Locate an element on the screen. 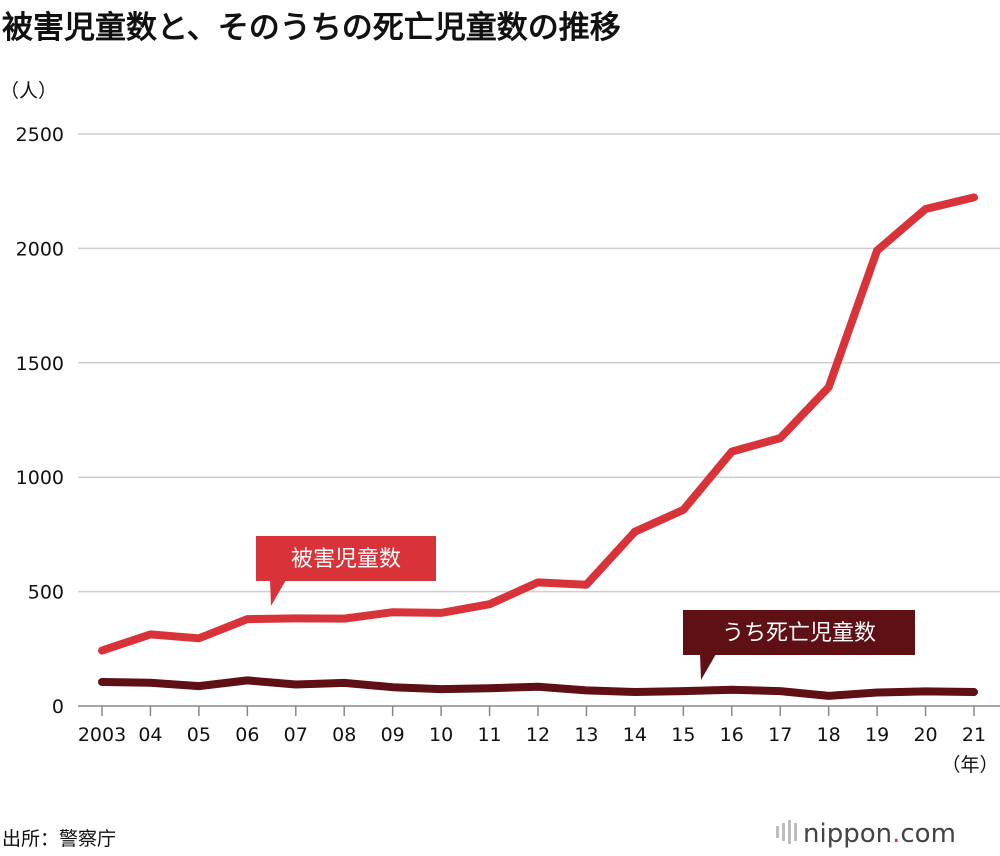 Image resolution: width=1000 pixels, height=856 pixels. deaths-line is located at coordinates (538, 688).